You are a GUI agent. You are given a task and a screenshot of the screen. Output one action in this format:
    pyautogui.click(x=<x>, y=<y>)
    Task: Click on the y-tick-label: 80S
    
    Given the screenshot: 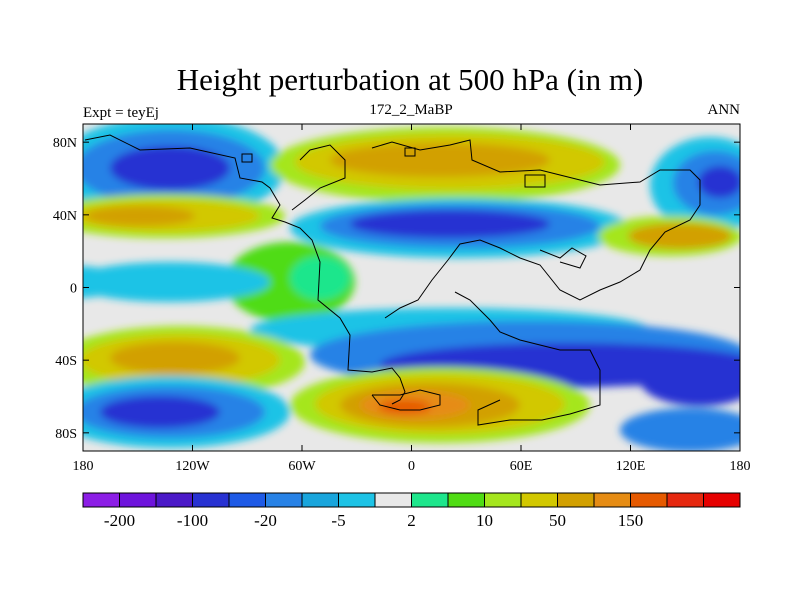 What is the action you would take?
    pyautogui.click(x=66, y=434)
    